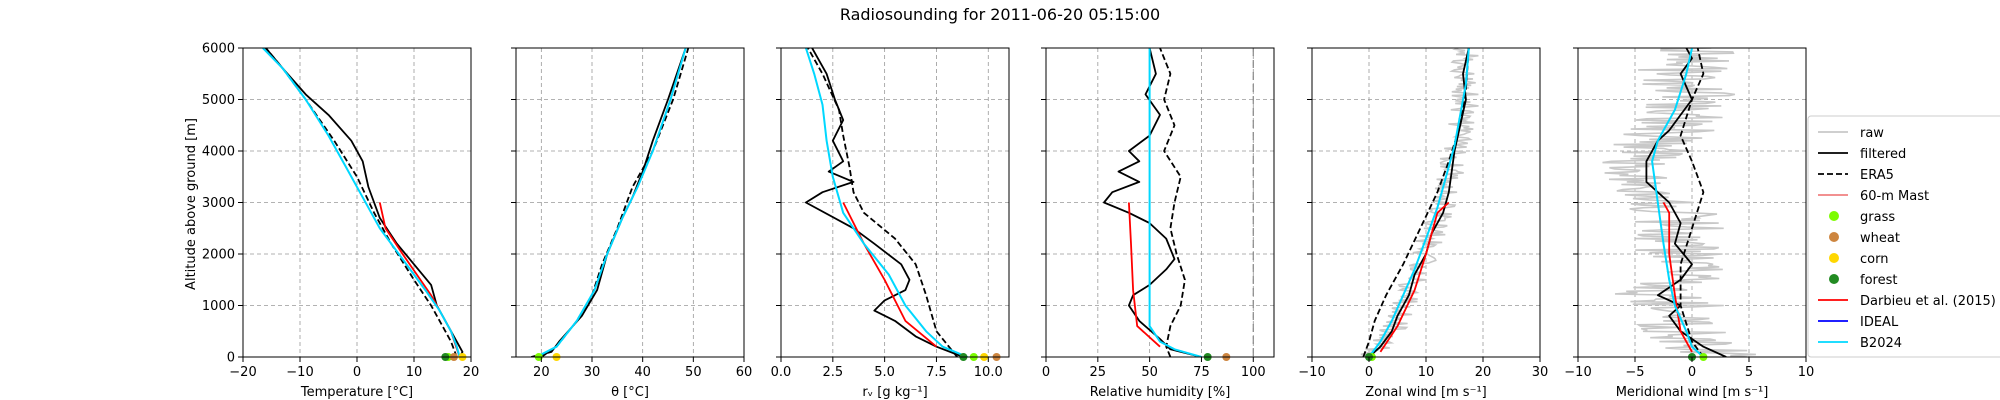 The height and width of the screenshot is (400, 2000). What do you see at coordinates (1880, 238) in the screenshot?
I see `legend-label: wheat` at bounding box center [1880, 238].